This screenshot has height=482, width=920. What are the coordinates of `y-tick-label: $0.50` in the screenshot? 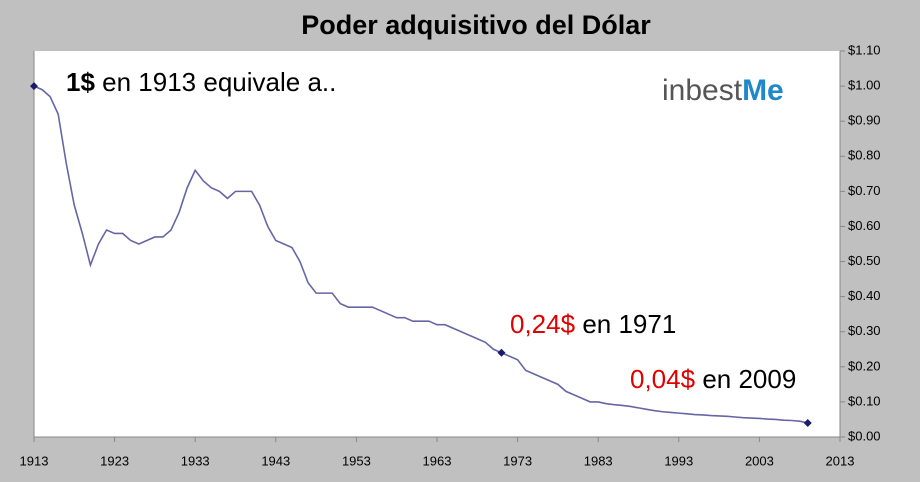 It's located at (864, 260).